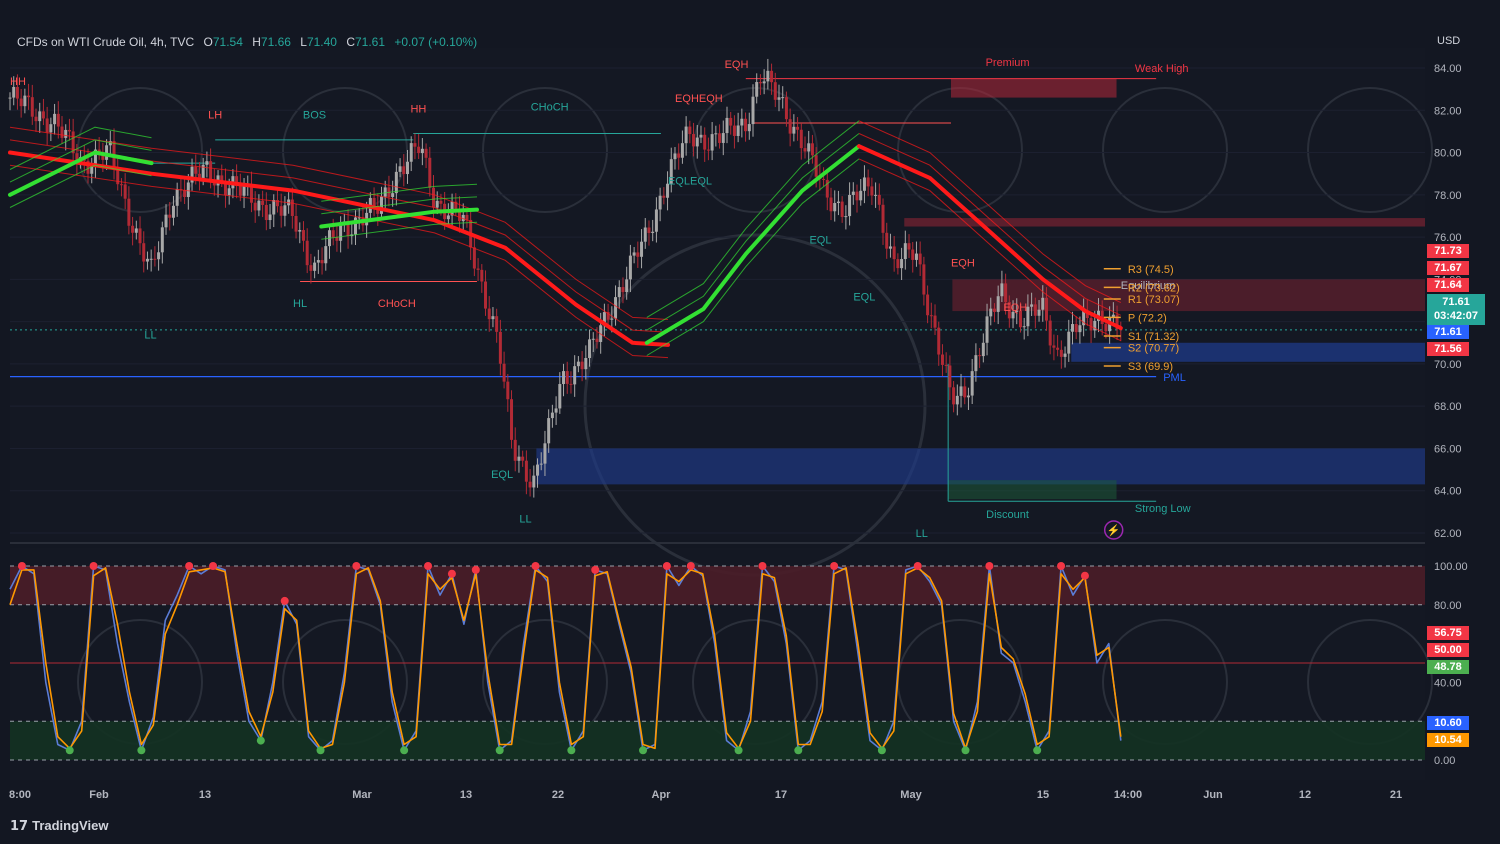 Image resolution: width=1500 pixels, height=844 pixels. What do you see at coordinates (1448, 365) in the screenshot?
I see `y-tick-label: 70.00` at bounding box center [1448, 365].